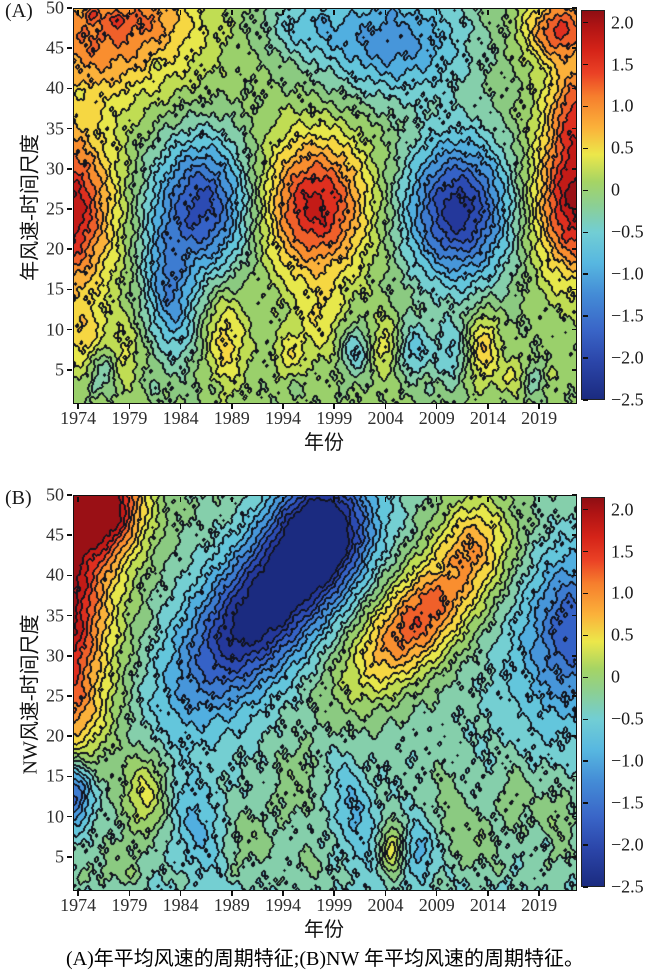 The image size is (650, 980). Describe the element at coordinates (622, 105) in the screenshot. I see `colorbar-tick-label: 1.0` at that location.